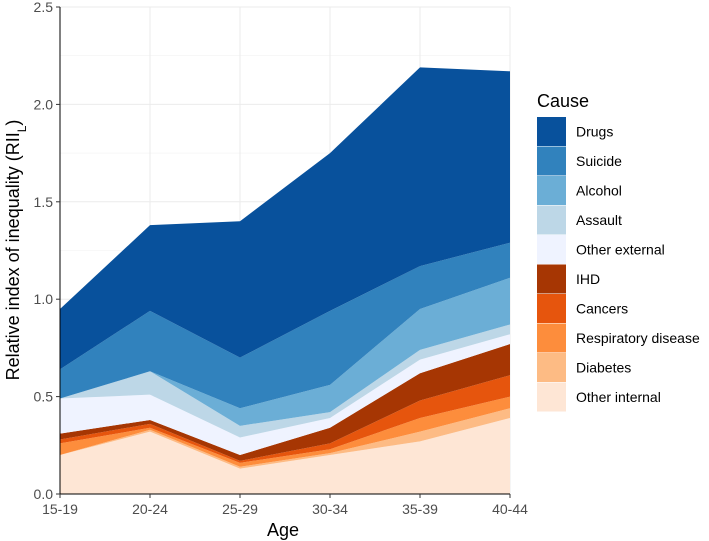 This screenshot has width=709, height=541. What do you see at coordinates (13, 256) in the screenshot?
I see `y-axis-title-main: Relative index of inequality (RII` at bounding box center [13, 256].